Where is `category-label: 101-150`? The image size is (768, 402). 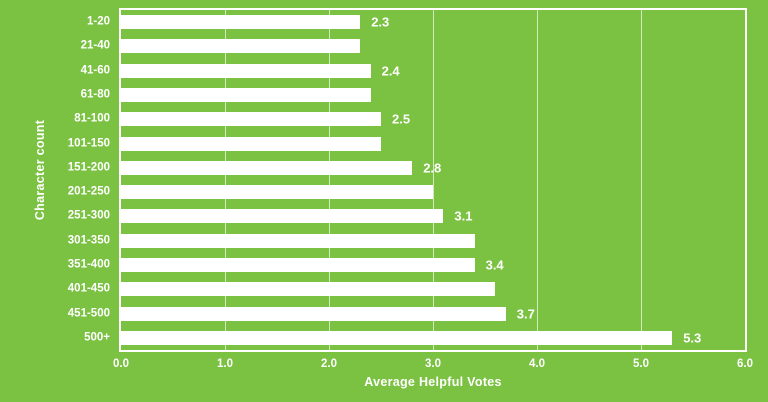
category-label: 101-150 is located at coordinates (88, 142).